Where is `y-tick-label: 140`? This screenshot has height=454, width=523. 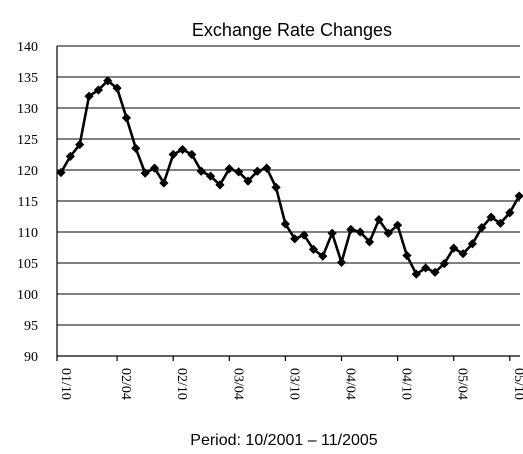 y-tick-label: 140 is located at coordinates (27, 47).